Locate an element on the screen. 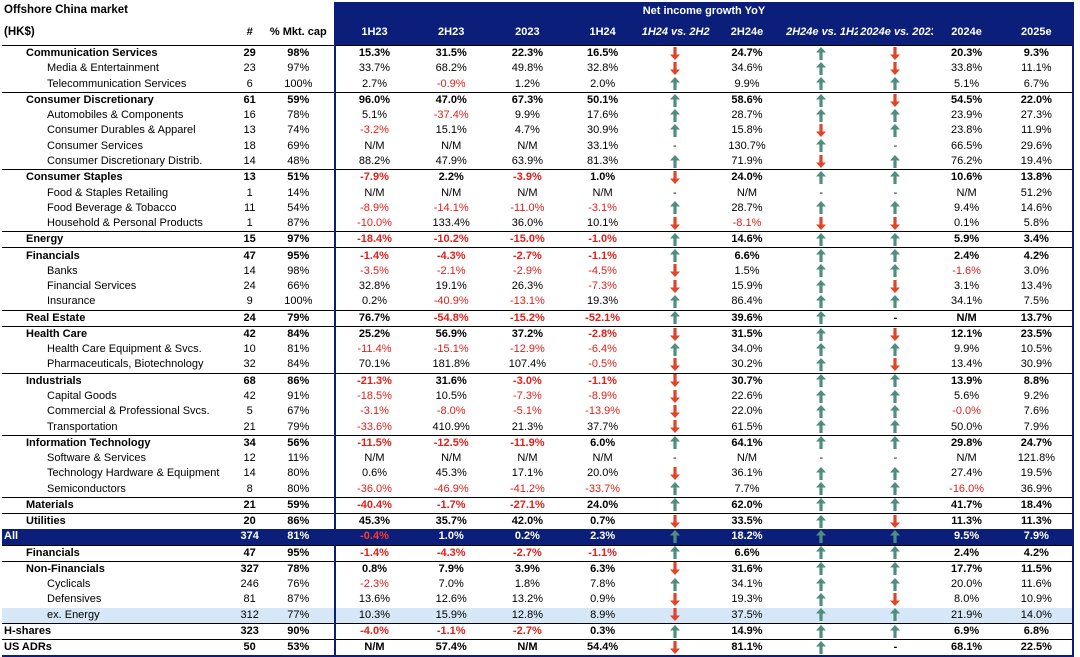 The image size is (1080, 657). growth-value-text: -8.0% is located at coordinates (451, 411).